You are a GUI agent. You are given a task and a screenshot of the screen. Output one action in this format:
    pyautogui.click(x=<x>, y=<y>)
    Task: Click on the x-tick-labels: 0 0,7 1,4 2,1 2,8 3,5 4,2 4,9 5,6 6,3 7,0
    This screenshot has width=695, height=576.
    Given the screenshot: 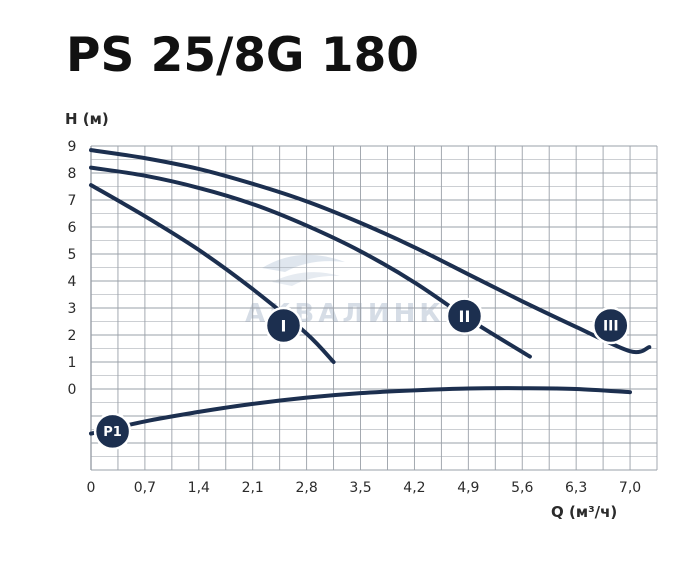 What is the action you would take?
    pyautogui.click(x=364, y=488)
    